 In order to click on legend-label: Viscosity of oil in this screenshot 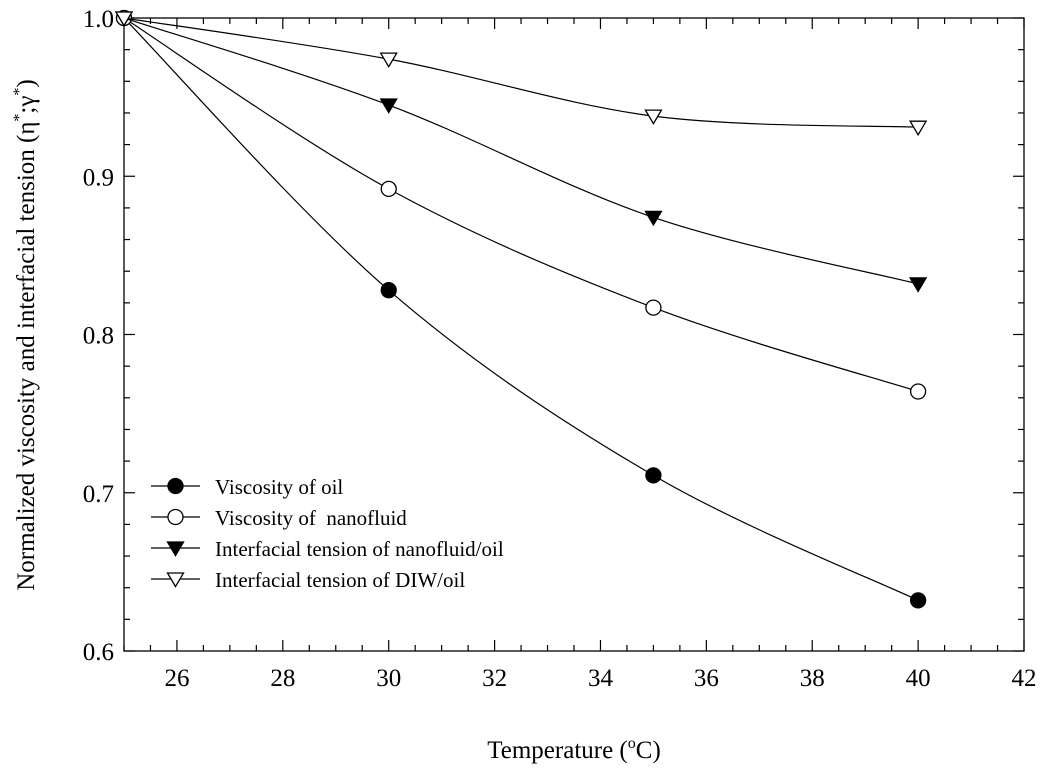, I will do `click(279, 487)`.